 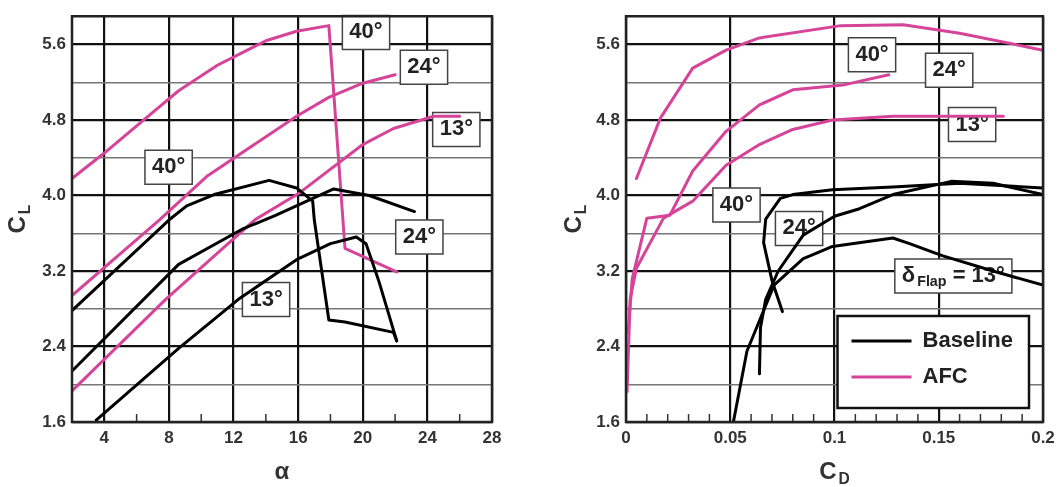 I want to click on legend-label: AFC, so click(x=945, y=376).